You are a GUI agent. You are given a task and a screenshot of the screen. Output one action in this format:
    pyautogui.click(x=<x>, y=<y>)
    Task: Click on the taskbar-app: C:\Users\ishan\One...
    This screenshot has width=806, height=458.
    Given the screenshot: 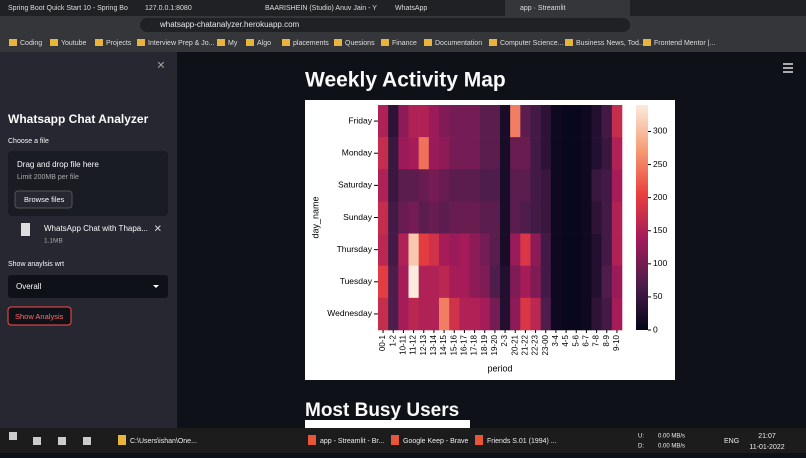 What is the action you would take?
    pyautogui.click(x=163, y=441)
    